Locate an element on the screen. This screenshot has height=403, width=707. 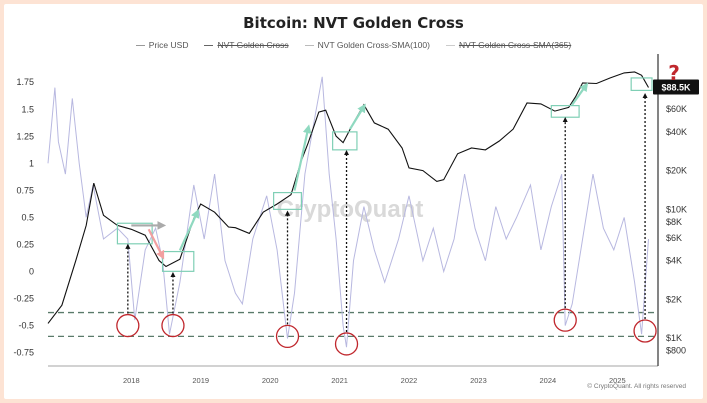
x-tick-label: 2023 is located at coordinates (478, 380).